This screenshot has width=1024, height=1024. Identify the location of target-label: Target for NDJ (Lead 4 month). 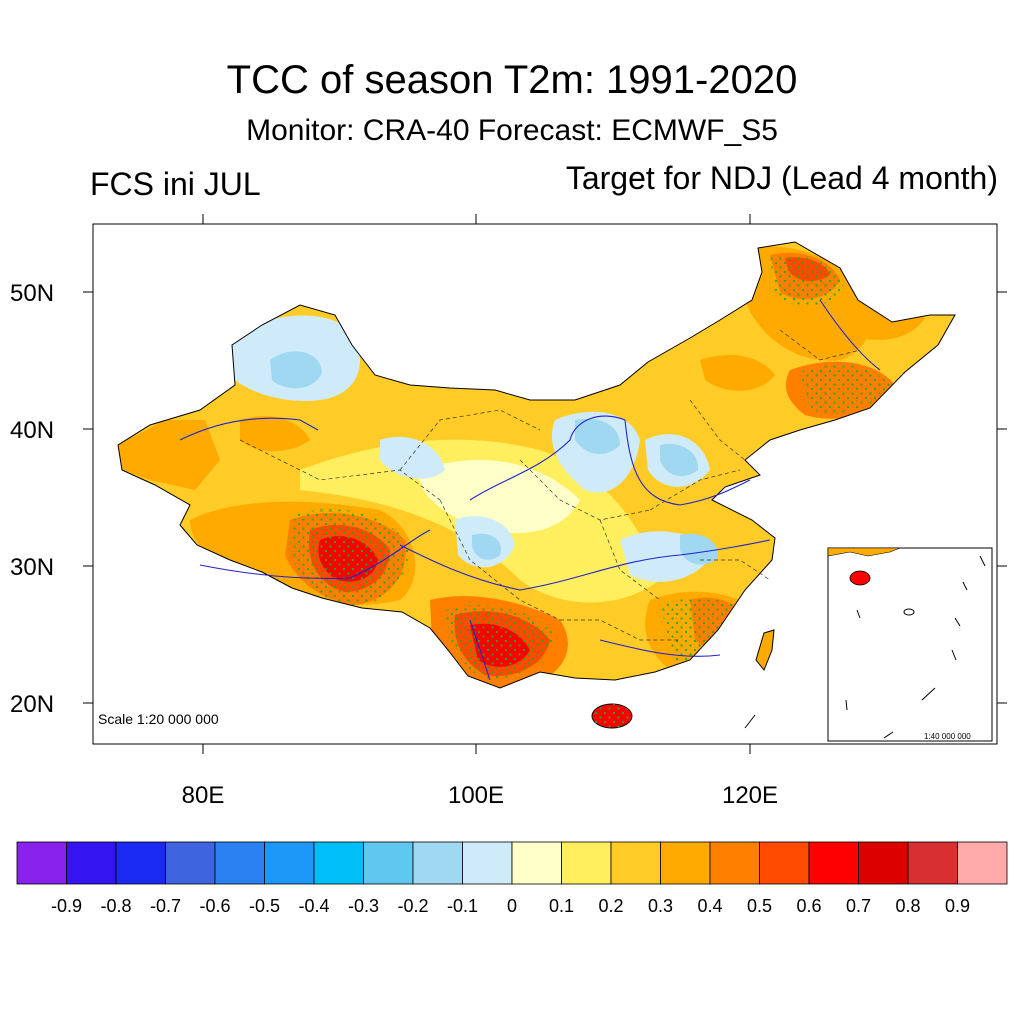
(781, 178).